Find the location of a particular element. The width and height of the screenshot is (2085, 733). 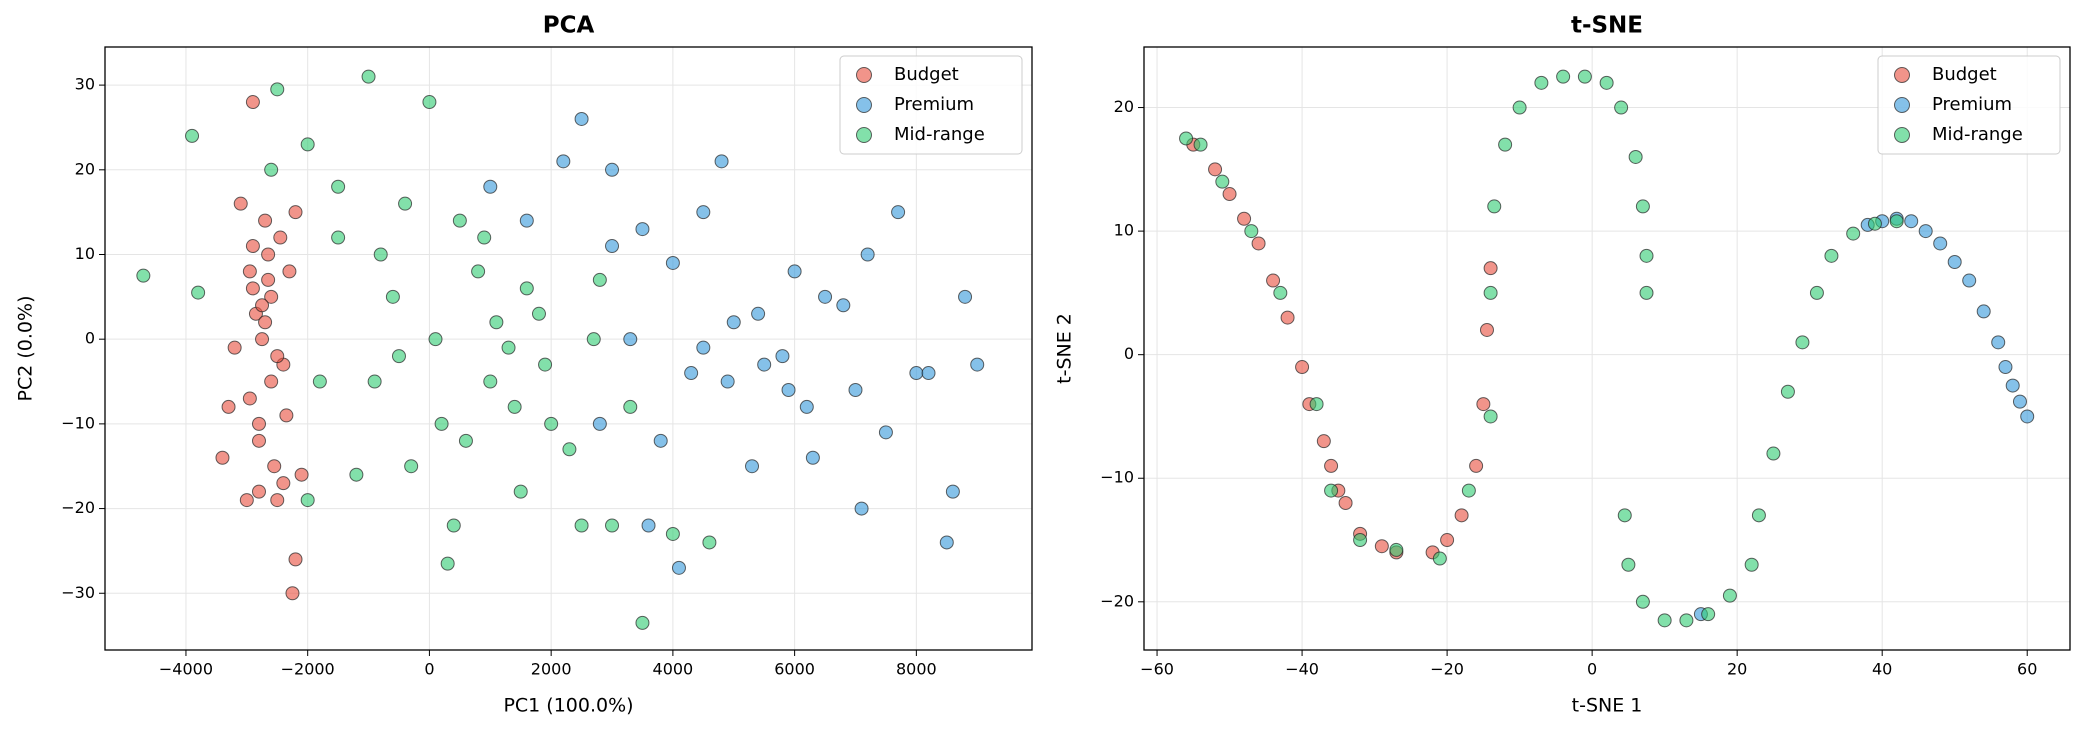

x-tick-label: 6000 is located at coordinates (794, 669).